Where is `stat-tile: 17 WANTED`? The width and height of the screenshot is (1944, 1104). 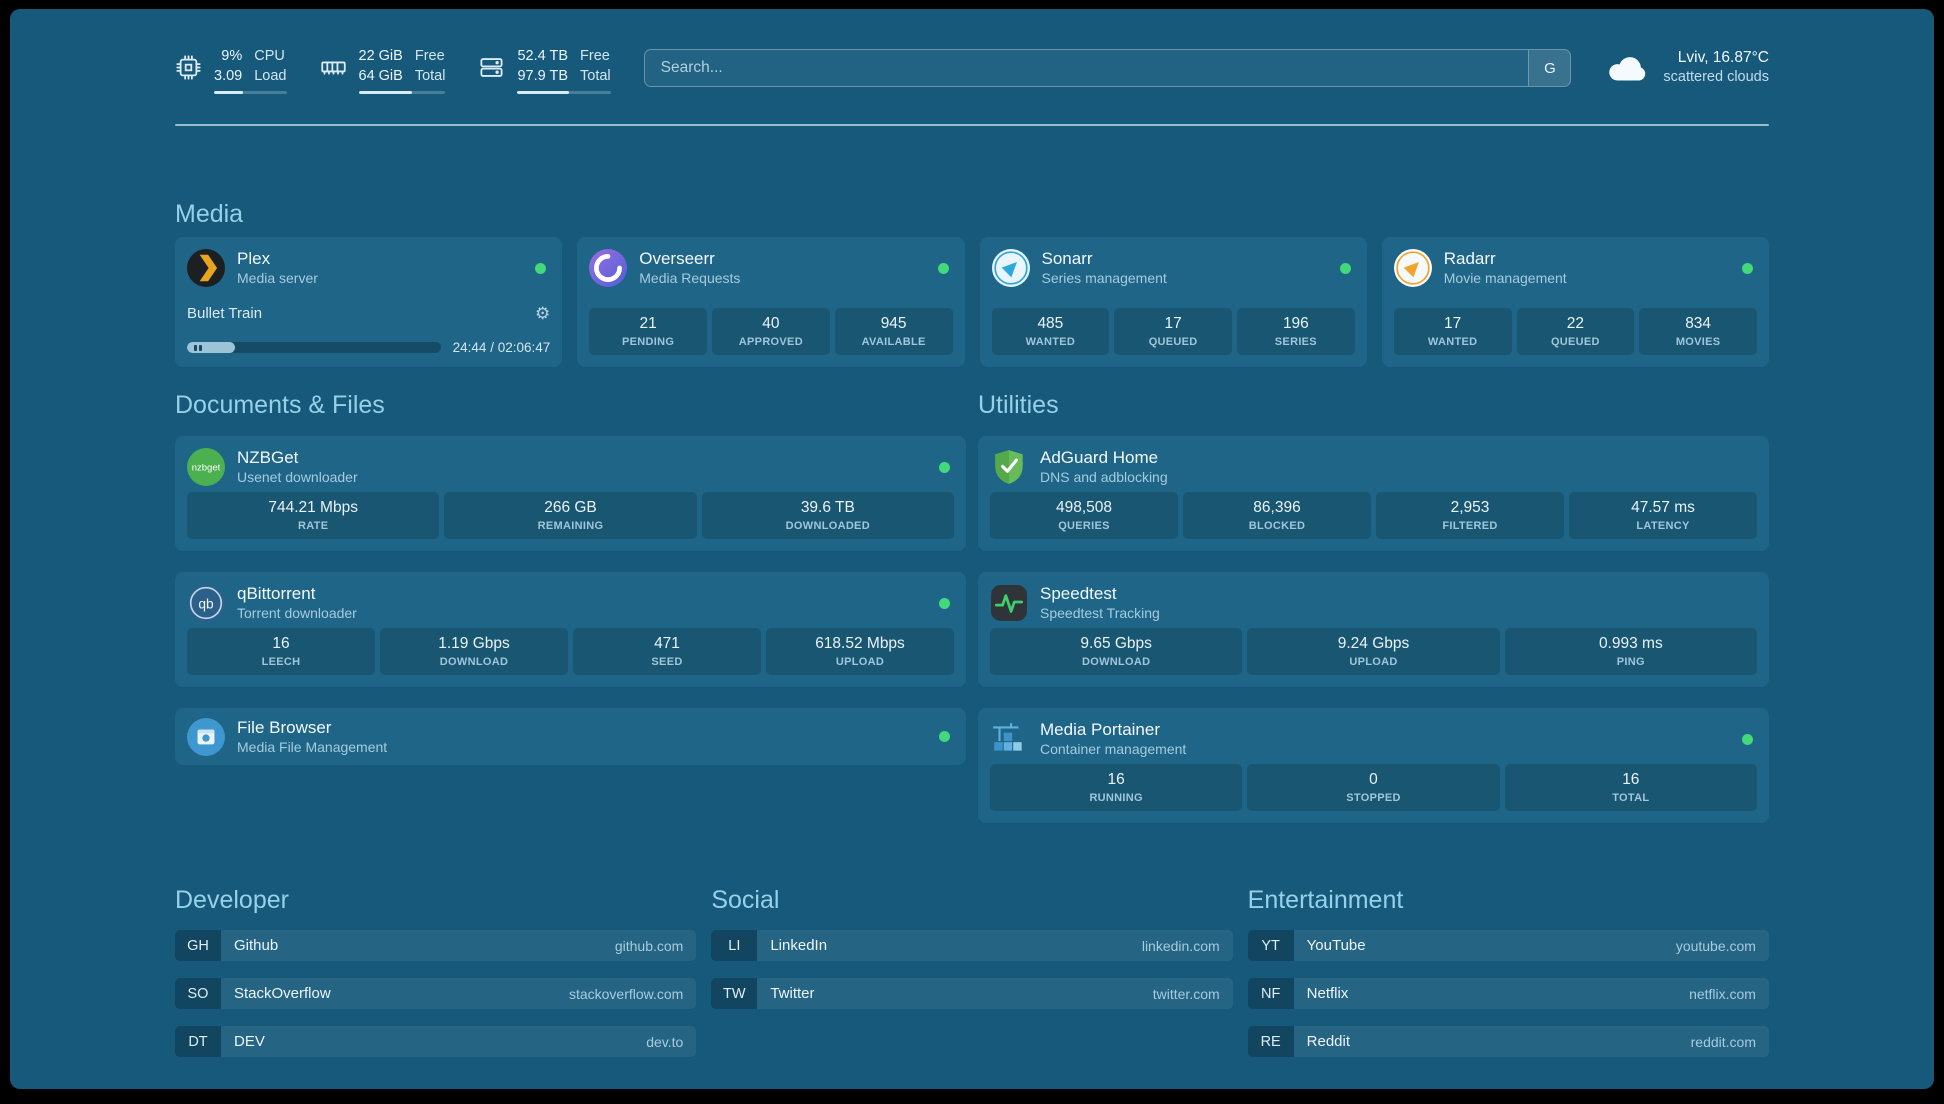
stat-tile: 17 WANTED is located at coordinates (1452, 331).